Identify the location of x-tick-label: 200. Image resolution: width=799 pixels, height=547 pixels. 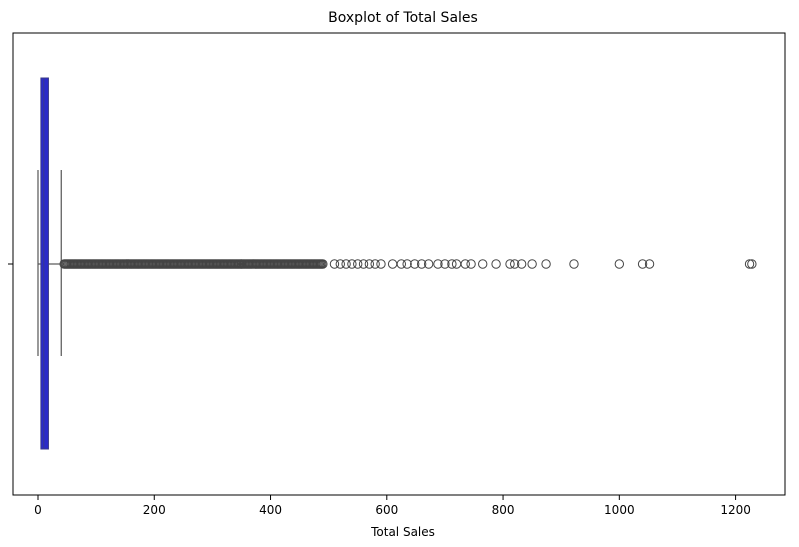
(154, 510).